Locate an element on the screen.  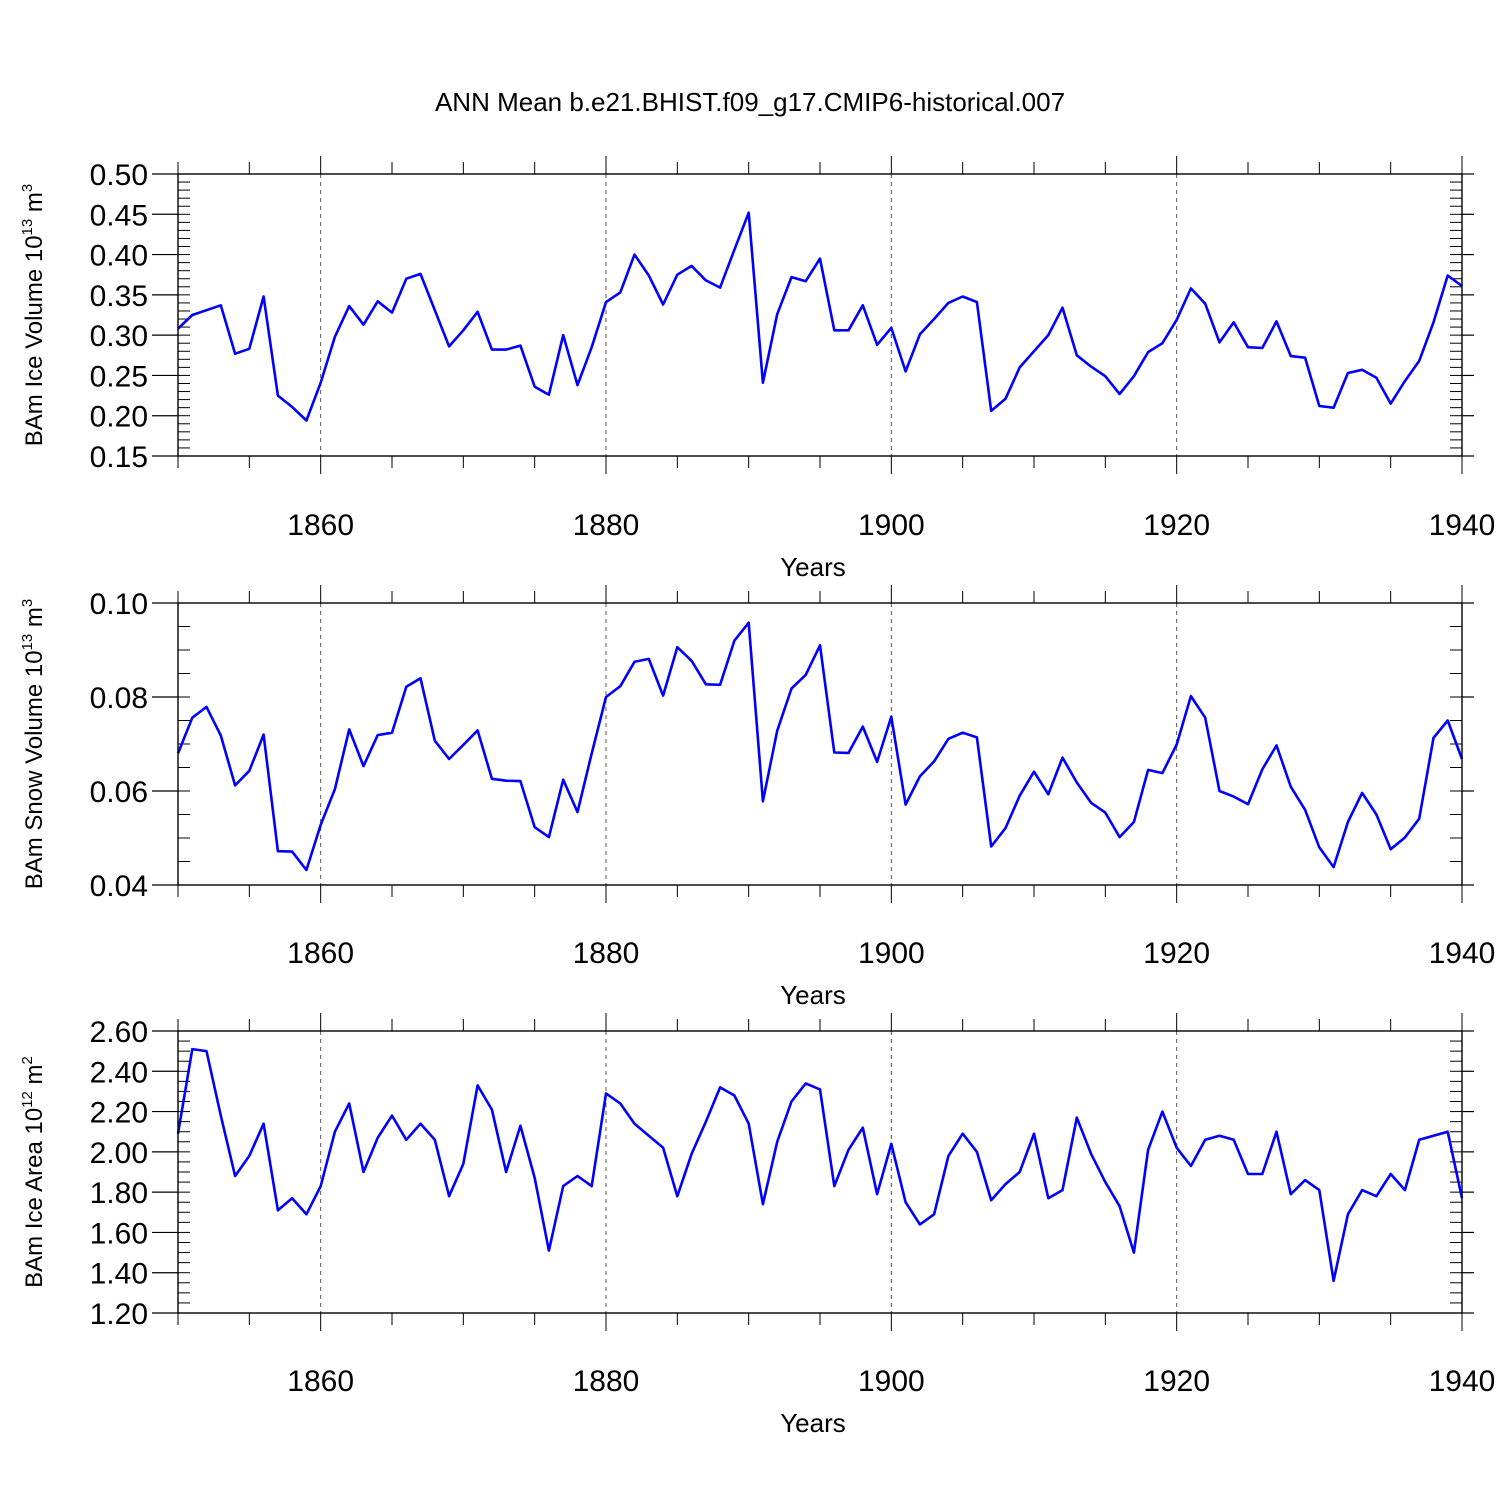
y-tick-label: 0.15 is located at coordinates (119, 457).